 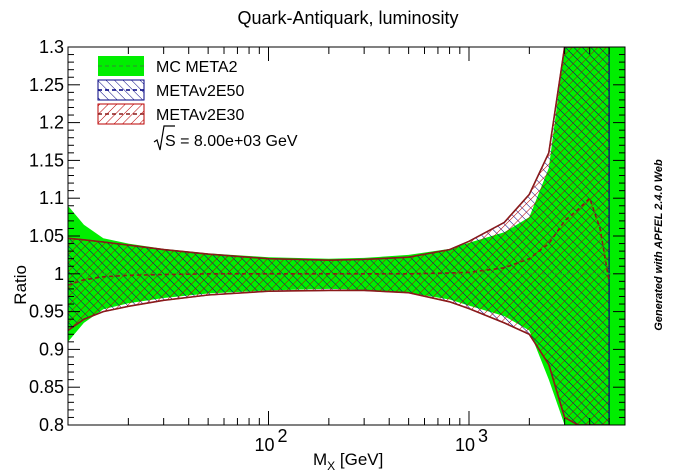 I want to click on legend-label: METAv2E50, so click(x=200, y=91).